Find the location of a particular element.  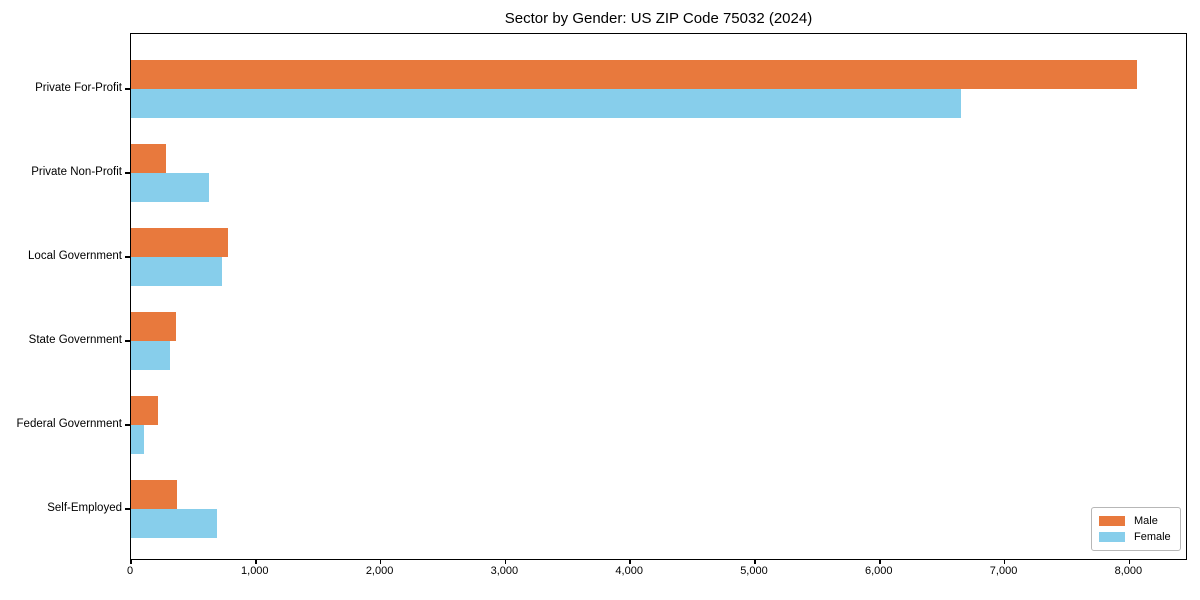

legend-label-male: Male is located at coordinates (1146, 521).